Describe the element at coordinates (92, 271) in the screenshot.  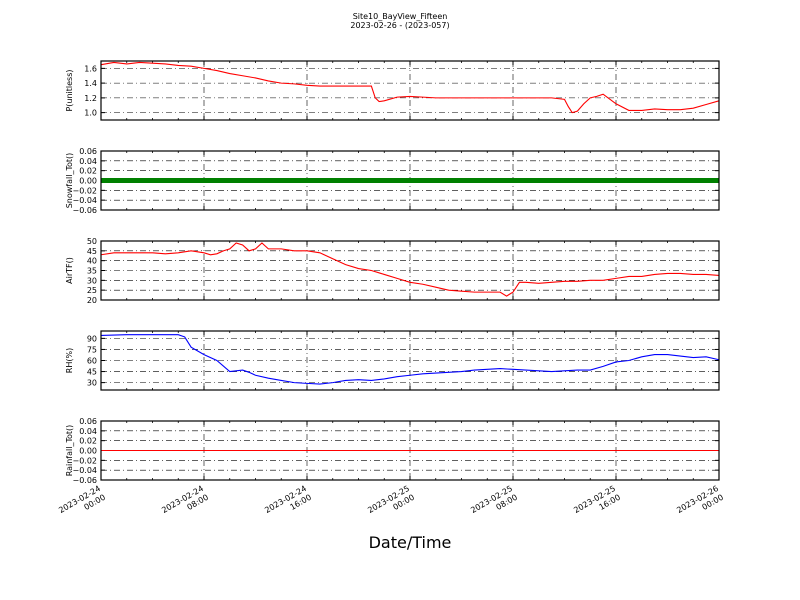
I see `y-tick-label: 35` at that location.